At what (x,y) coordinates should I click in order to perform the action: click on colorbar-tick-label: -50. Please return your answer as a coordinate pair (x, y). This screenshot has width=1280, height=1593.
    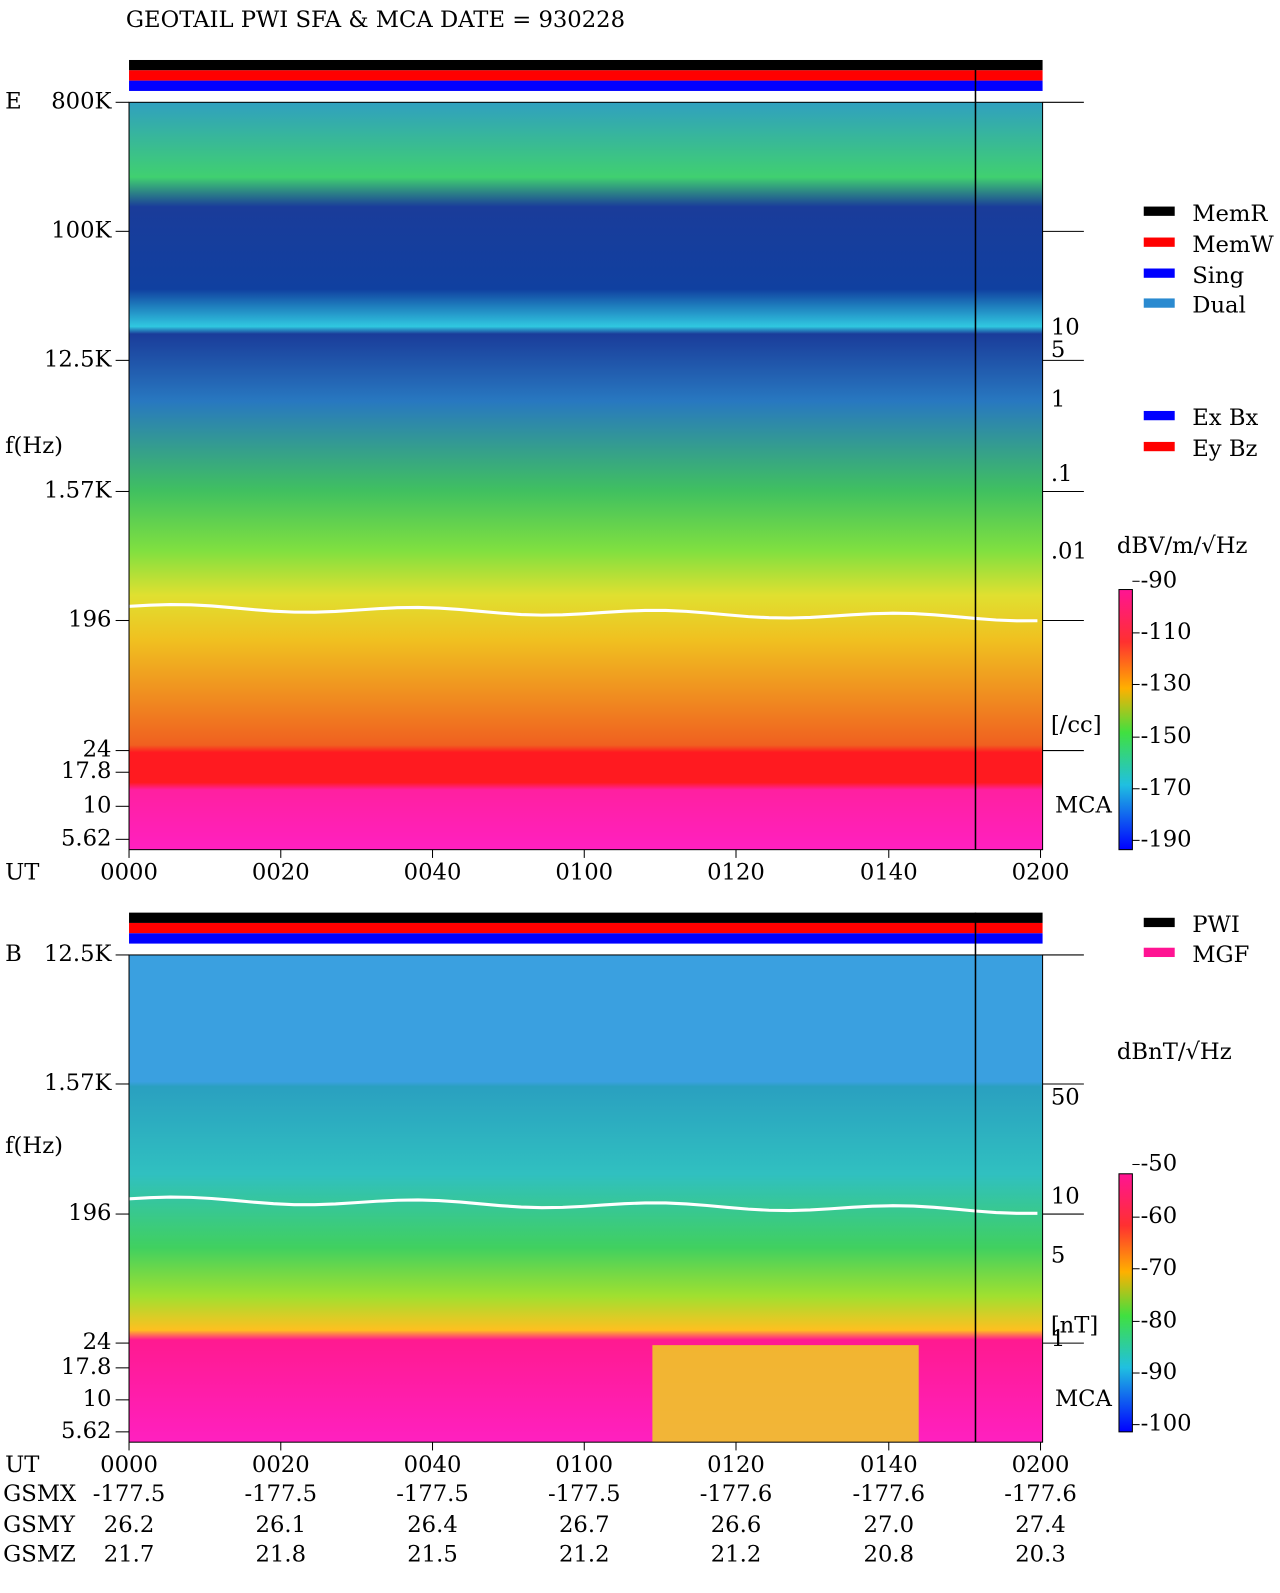
    Looking at the image, I should click on (1159, 1164).